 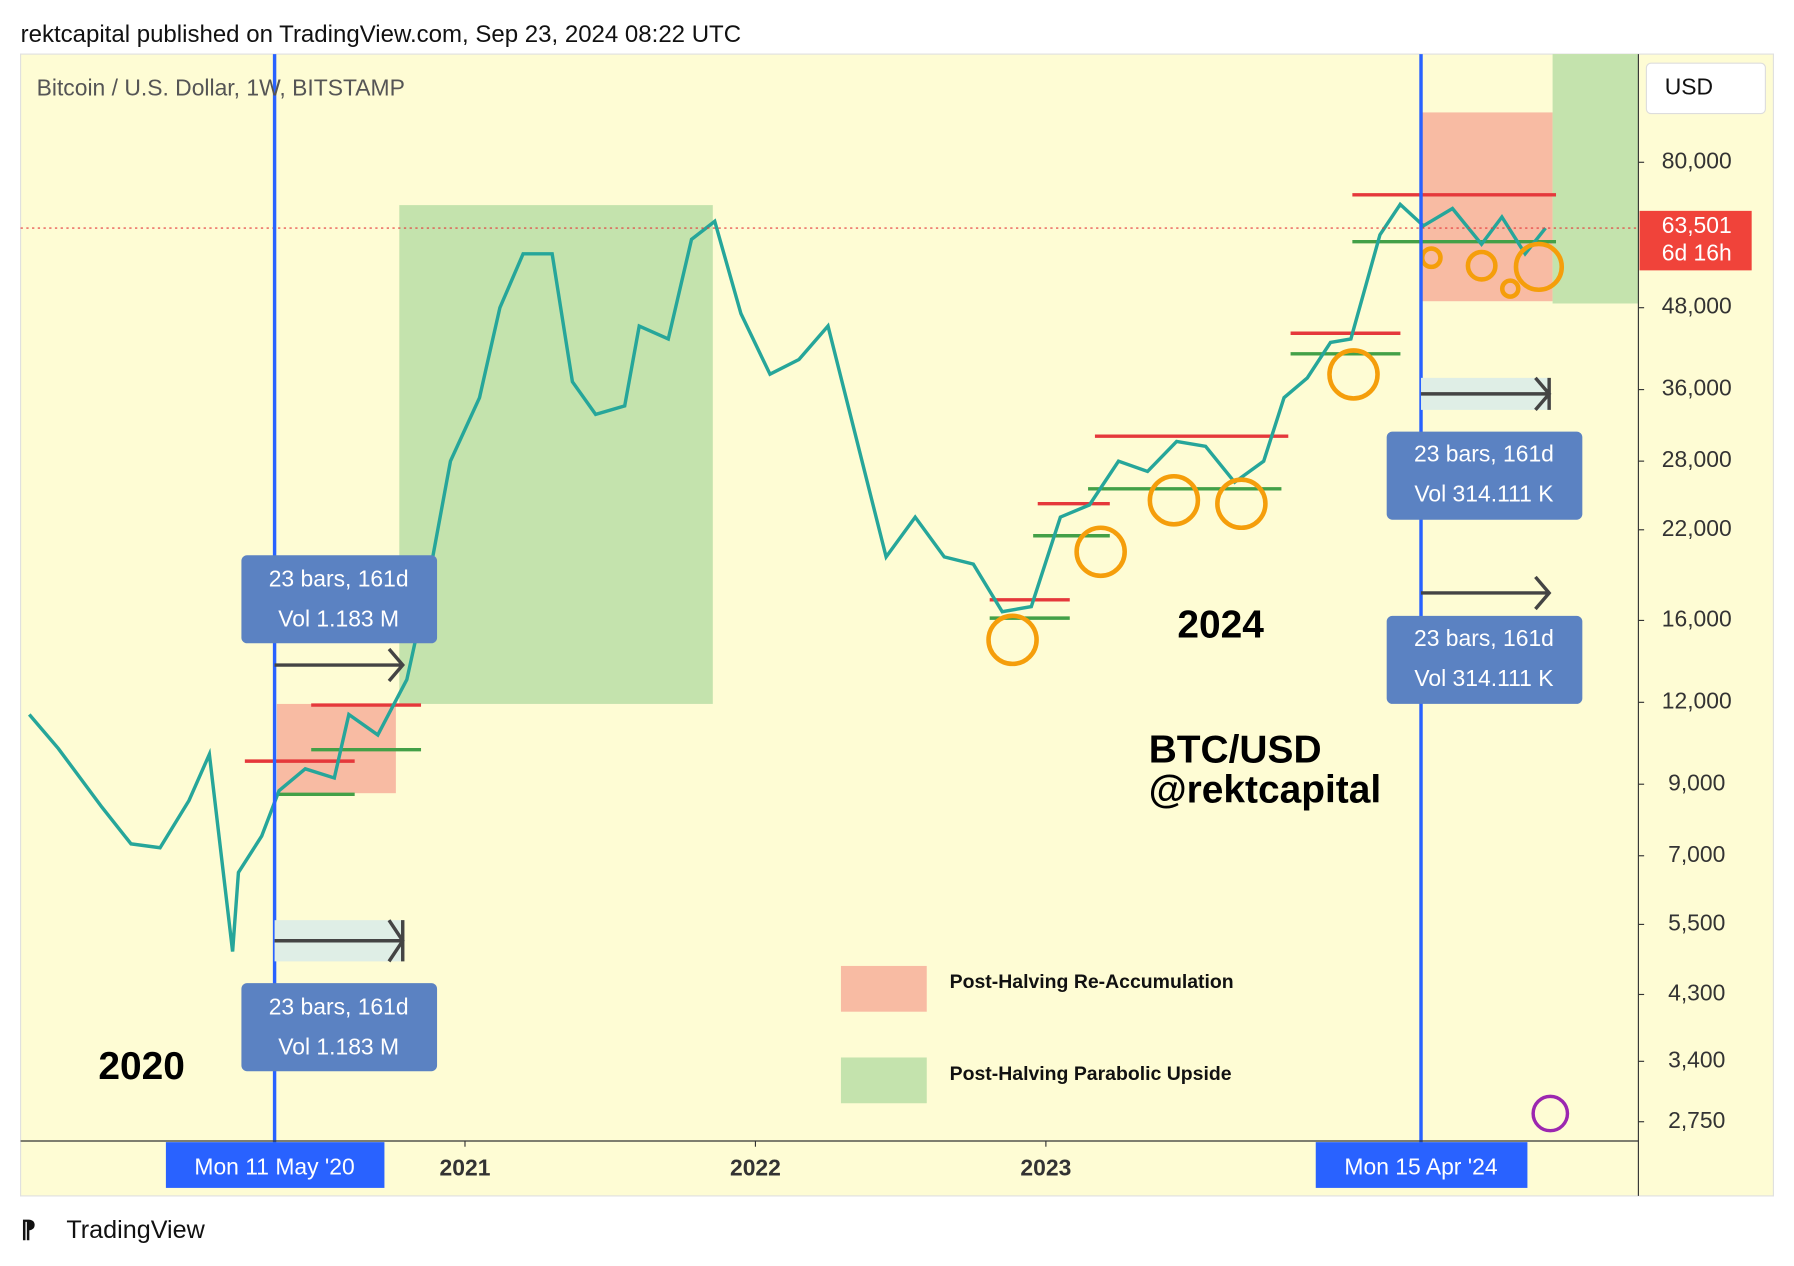 What do you see at coordinates (1091, 1074) in the screenshot?
I see `legend-label: Post-Halving Parabolic Upside` at bounding box center [1091, 1074].